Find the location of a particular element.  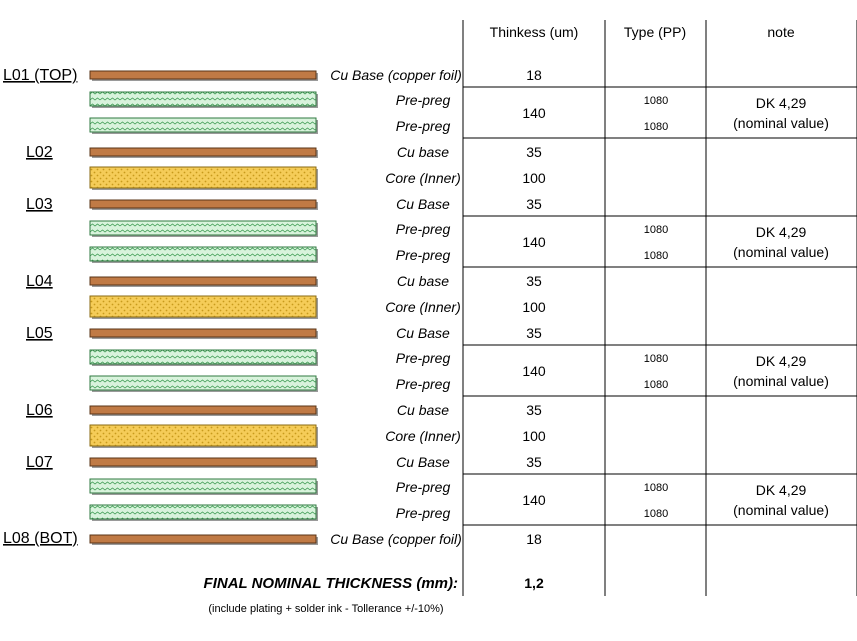

pp-type-values: 1080 1080 1080 1080 1080 1080 1080 1080 is located at coordinates (656, 307).